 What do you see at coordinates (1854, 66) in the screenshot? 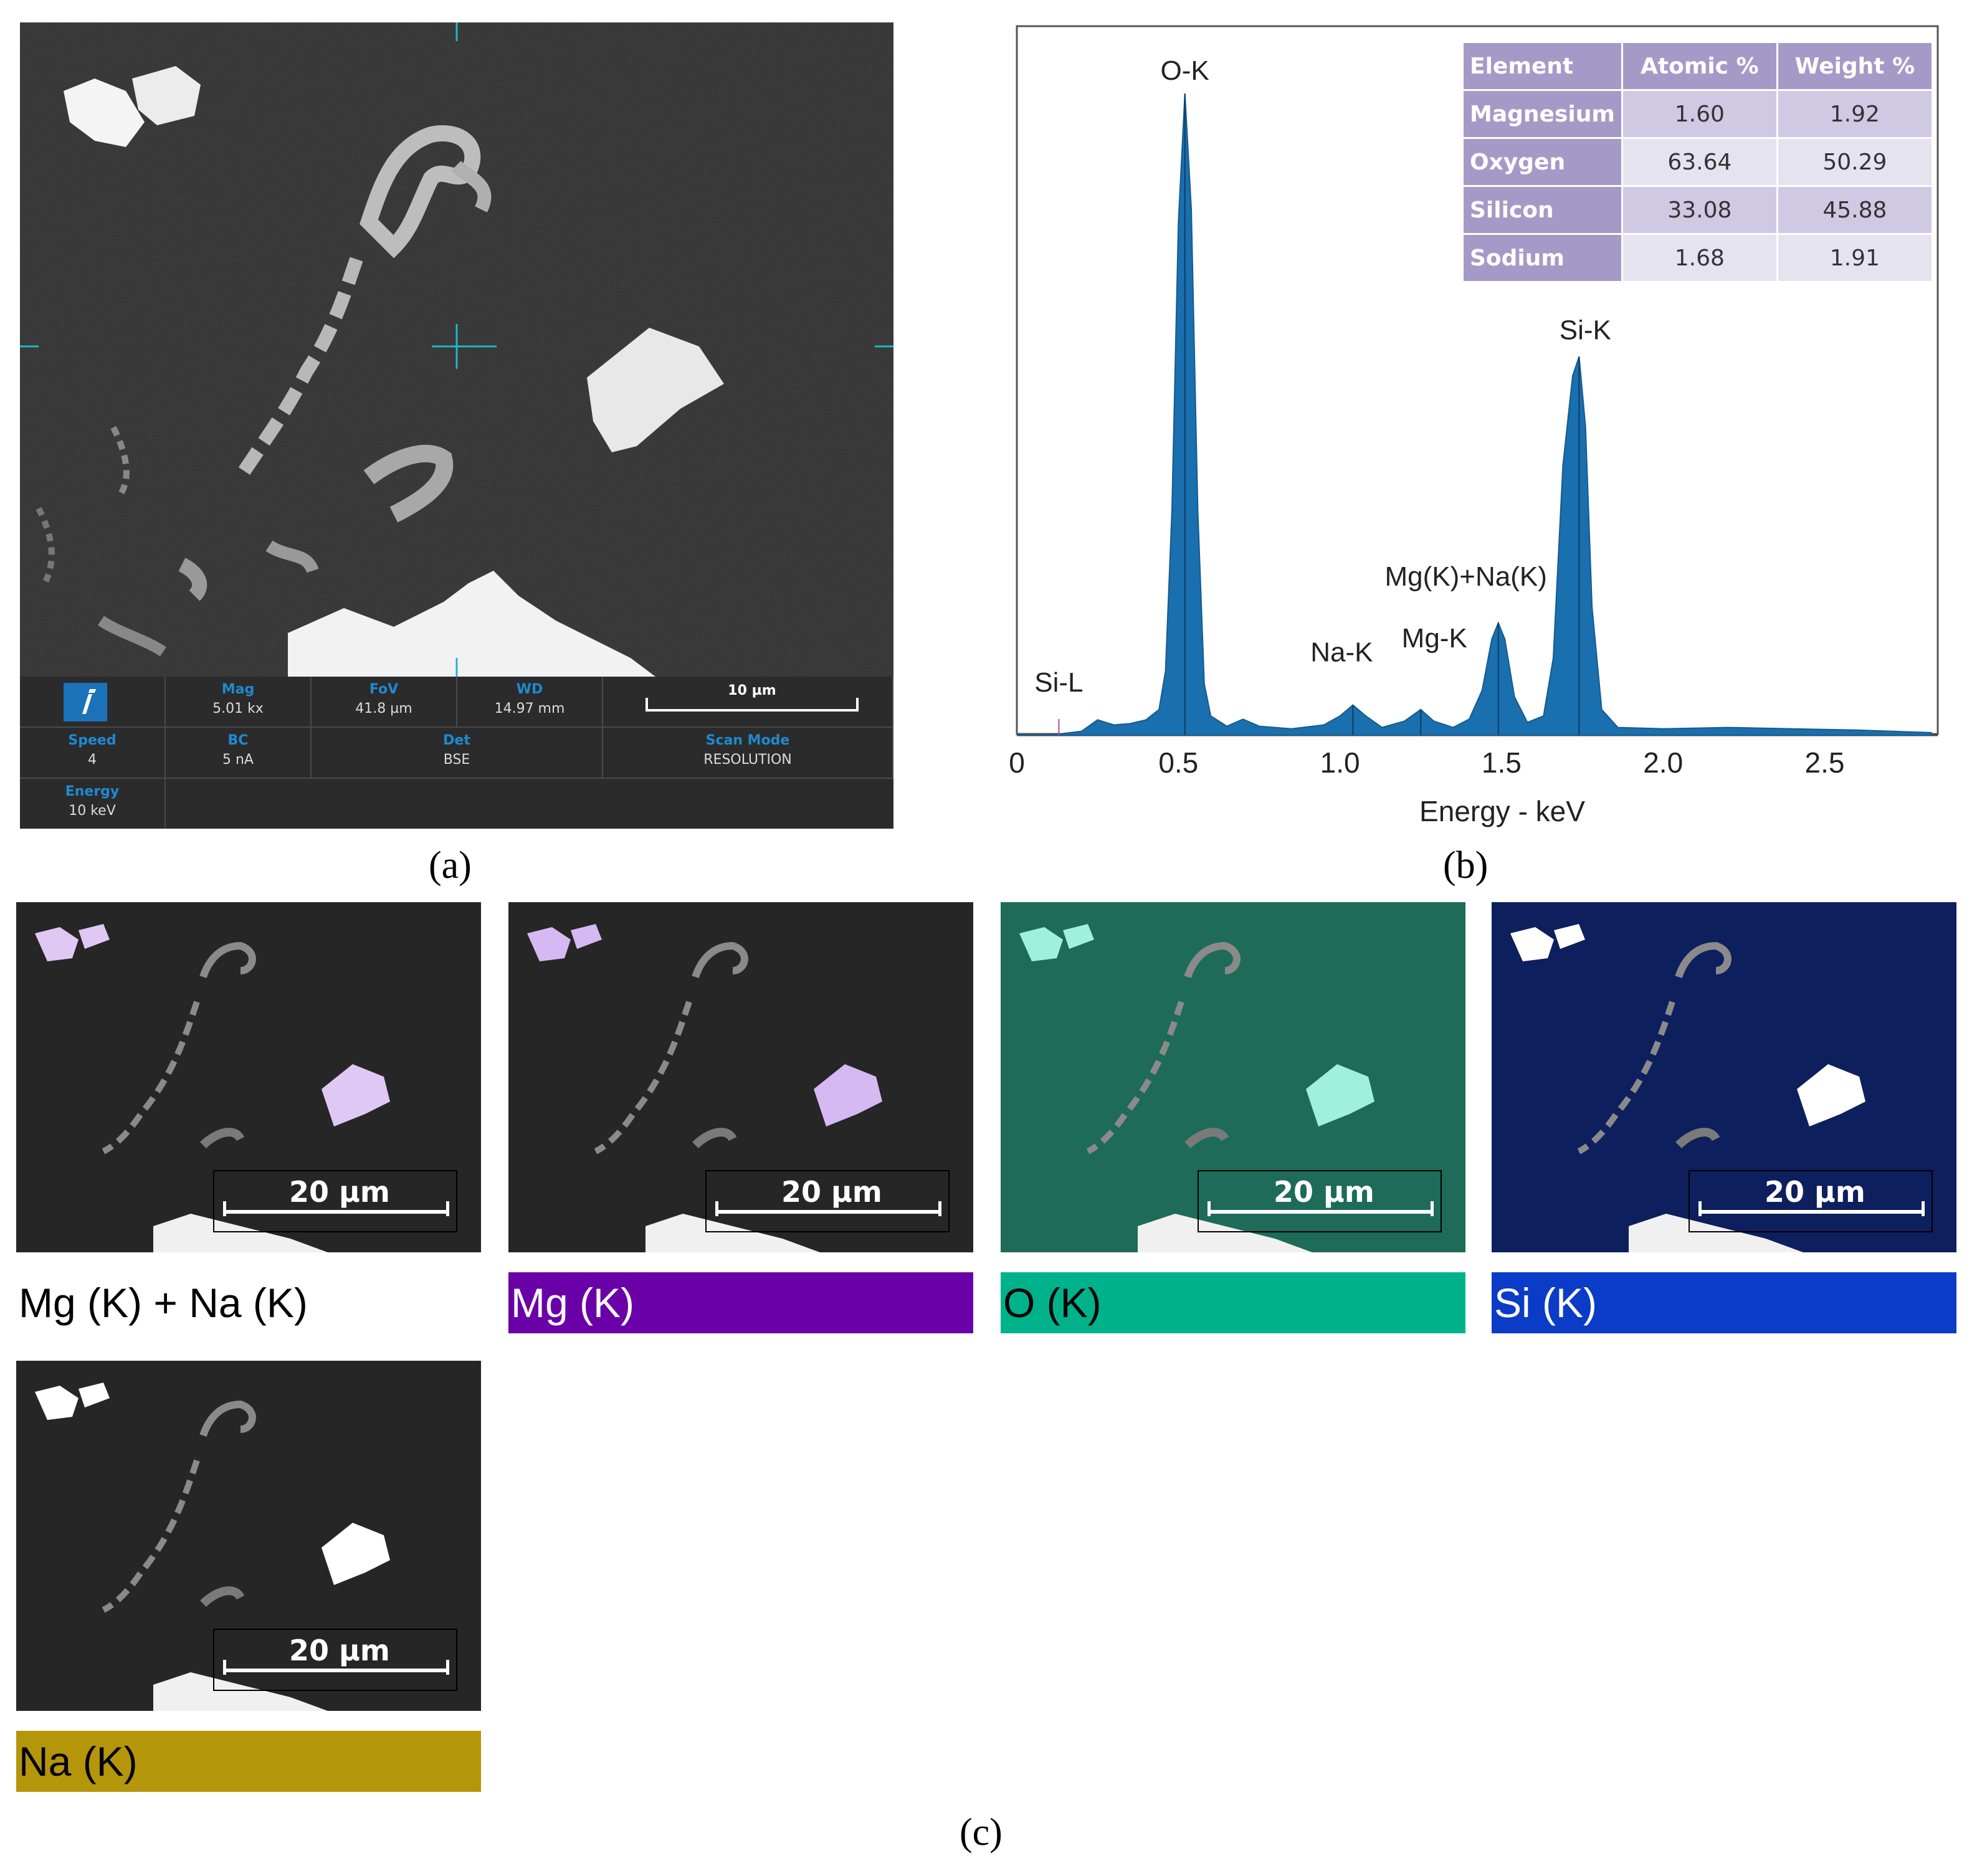
I see `header-weight: Weight %` at bounding box center [1854, 66].